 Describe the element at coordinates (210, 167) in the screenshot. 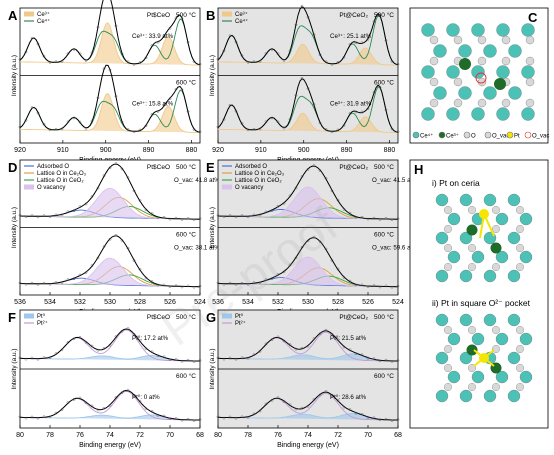

I see `panel-letter: E` at that location.